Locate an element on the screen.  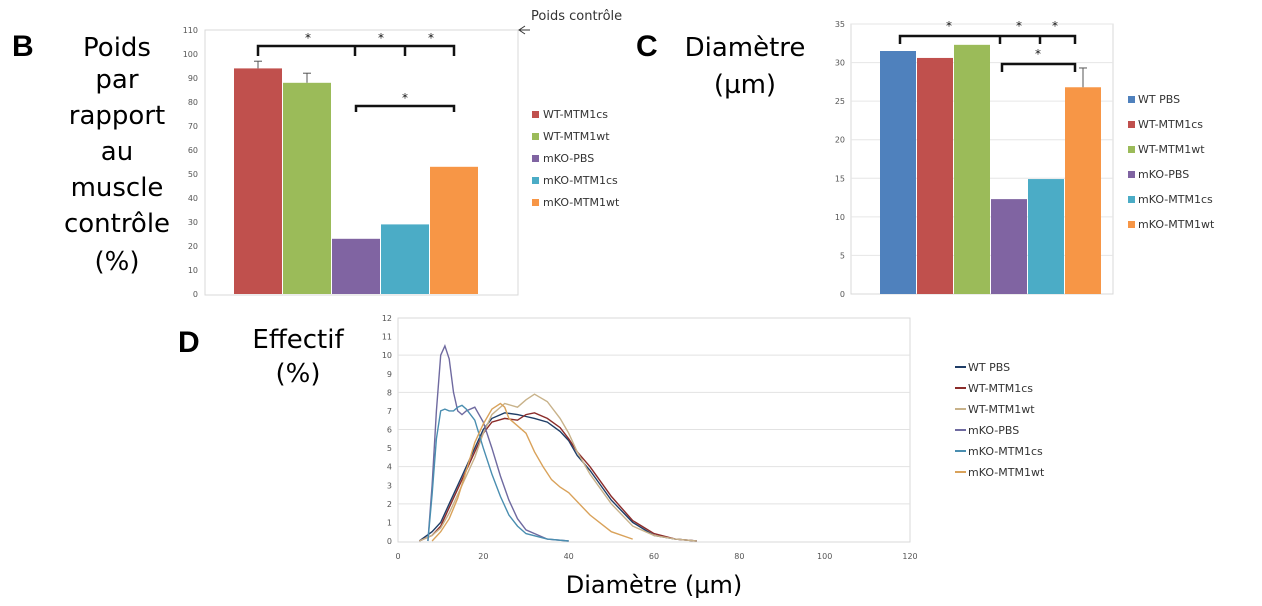
y-tick-label: 10 is located at coordinates (193, 270).